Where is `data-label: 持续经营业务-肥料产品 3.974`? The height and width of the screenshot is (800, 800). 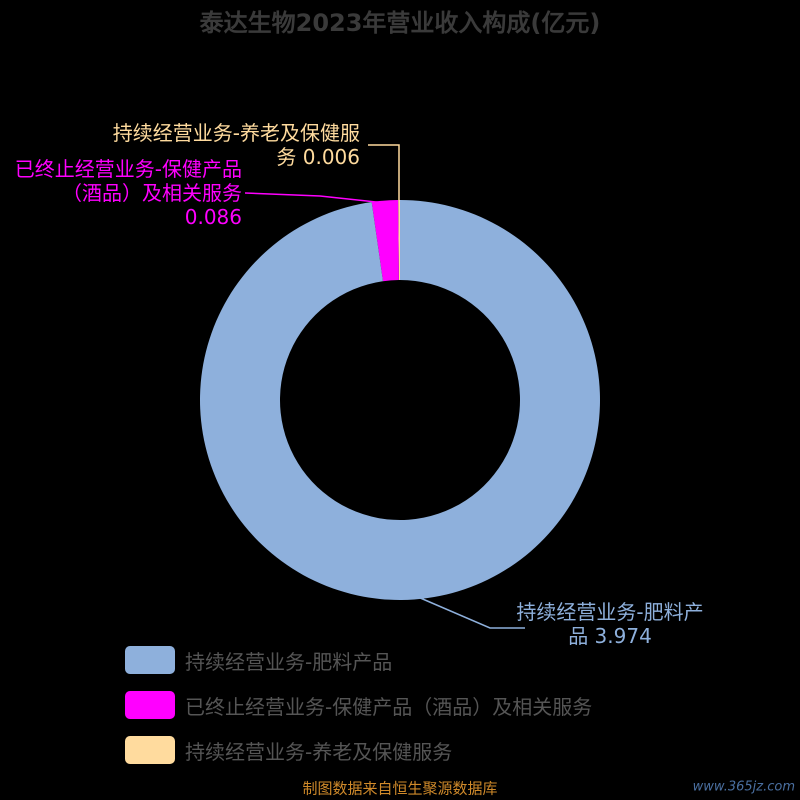
data-label: 持续经营业务-肥料产品 3.974 is located at coordinates (610, 624).